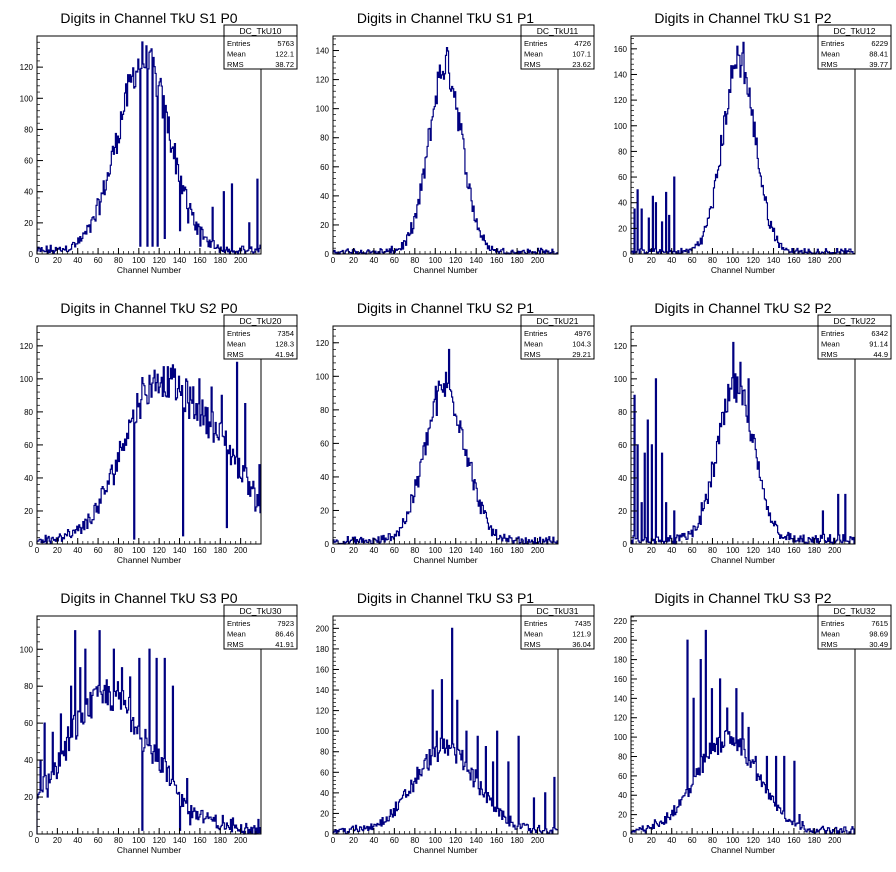 The width and height of the screenshot is (896, 872). What do you see at coordinates (879, 623) in the screenshot?
I see `stats-value-entries: 7615` at bounding box center [879, 623].